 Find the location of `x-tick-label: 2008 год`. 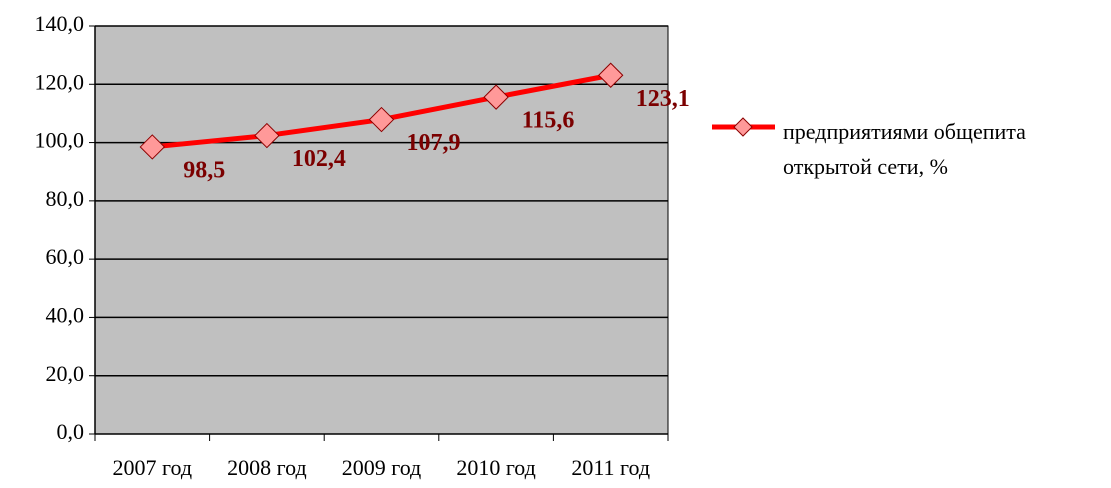

x-tick-label: 2008 год is located at coordinates (267, 467).